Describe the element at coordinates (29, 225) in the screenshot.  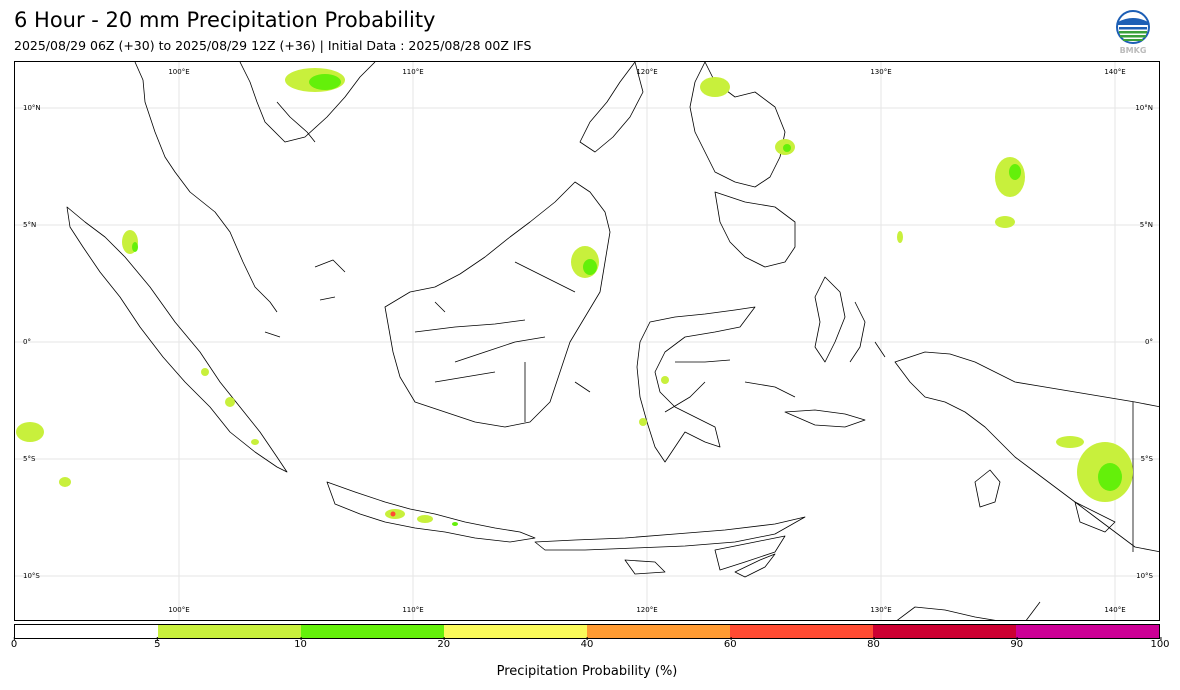
I see `lat-label-5n-left: 5°N` at that location.